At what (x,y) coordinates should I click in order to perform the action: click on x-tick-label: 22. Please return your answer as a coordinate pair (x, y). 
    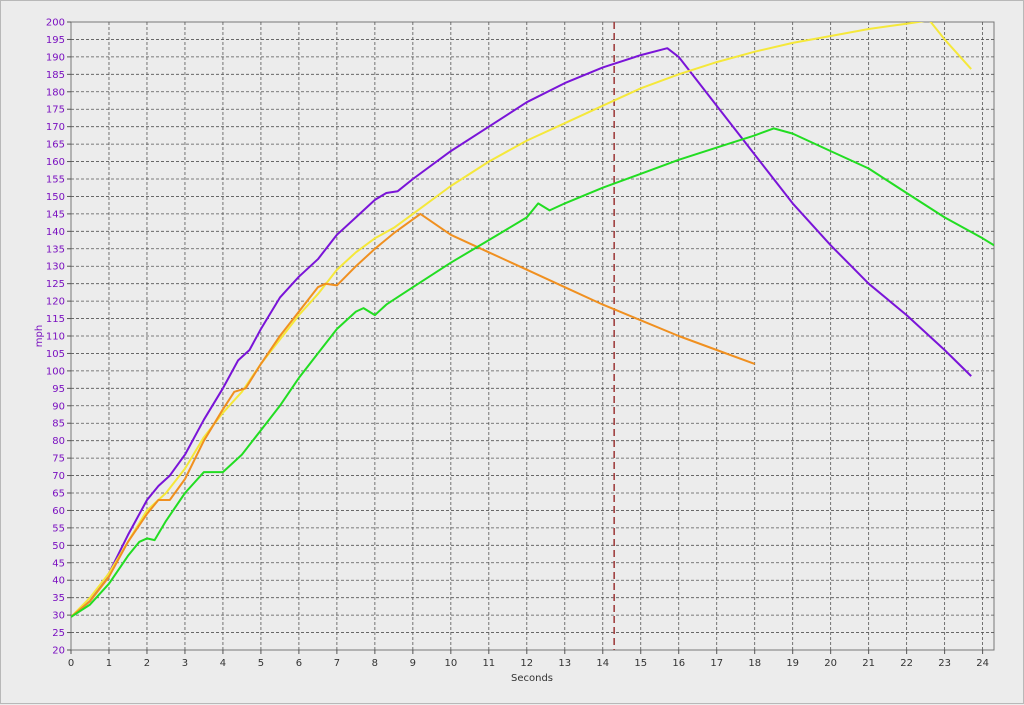
    Looking at the image, I should click on (906, 663).